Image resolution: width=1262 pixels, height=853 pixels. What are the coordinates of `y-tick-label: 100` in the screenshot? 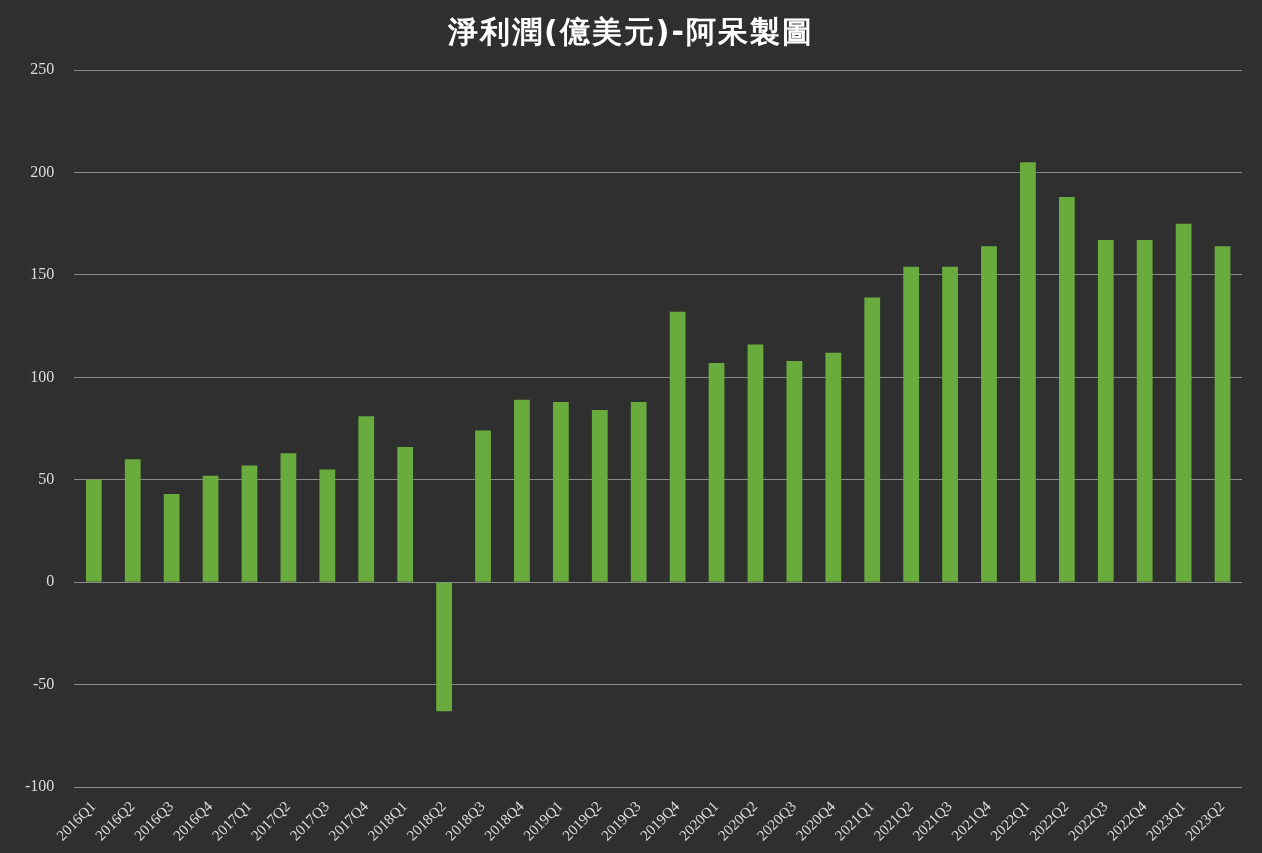 It's located at (42, 376).